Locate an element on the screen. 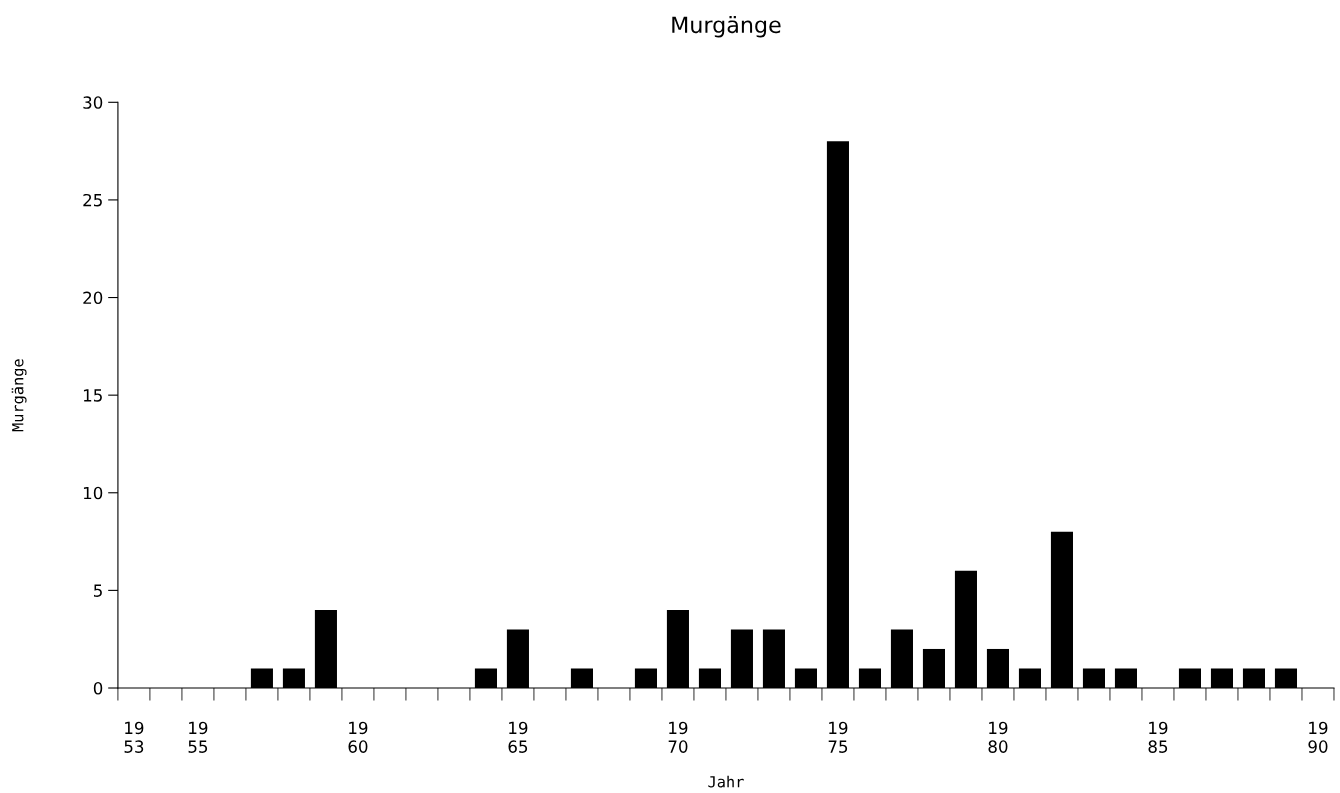 The width and height of the screenshot is (1340, 793). y-tick-label: 0 is located at coordinates (98, 688).